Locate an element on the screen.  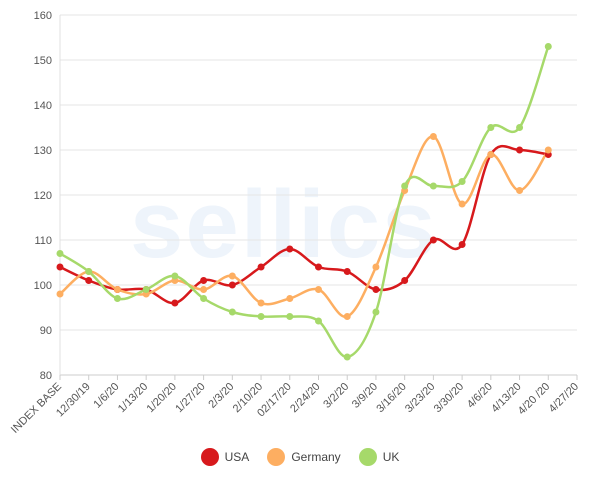
y-tick-label: 150 is located at coordinates (43, 61).